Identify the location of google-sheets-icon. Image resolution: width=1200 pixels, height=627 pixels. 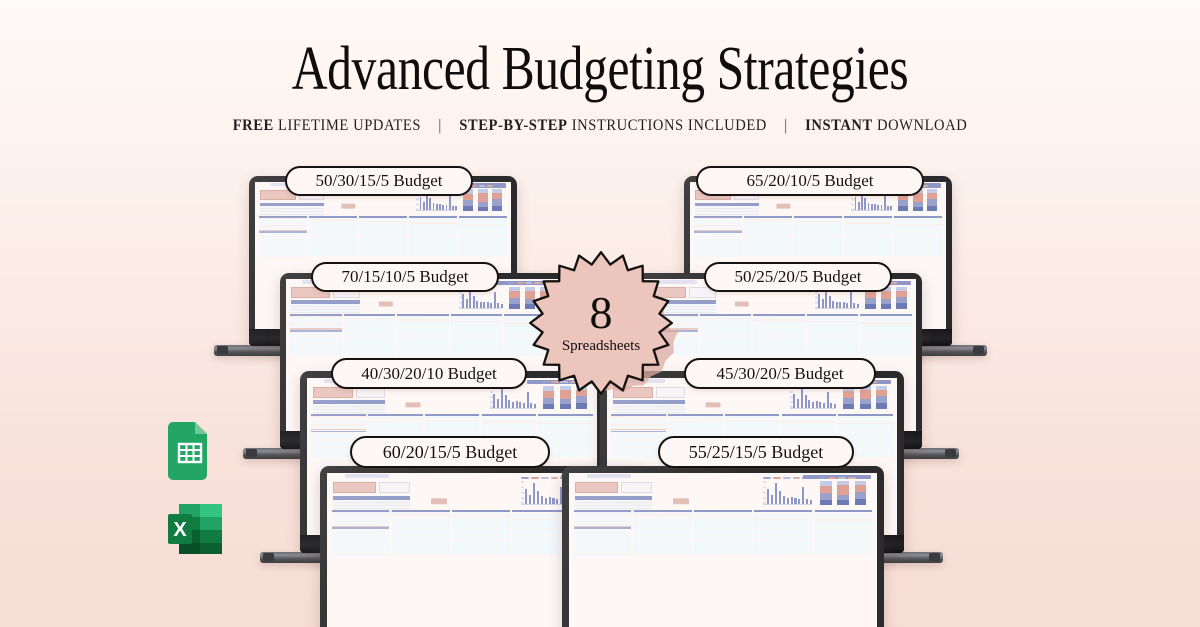
(196, 453).